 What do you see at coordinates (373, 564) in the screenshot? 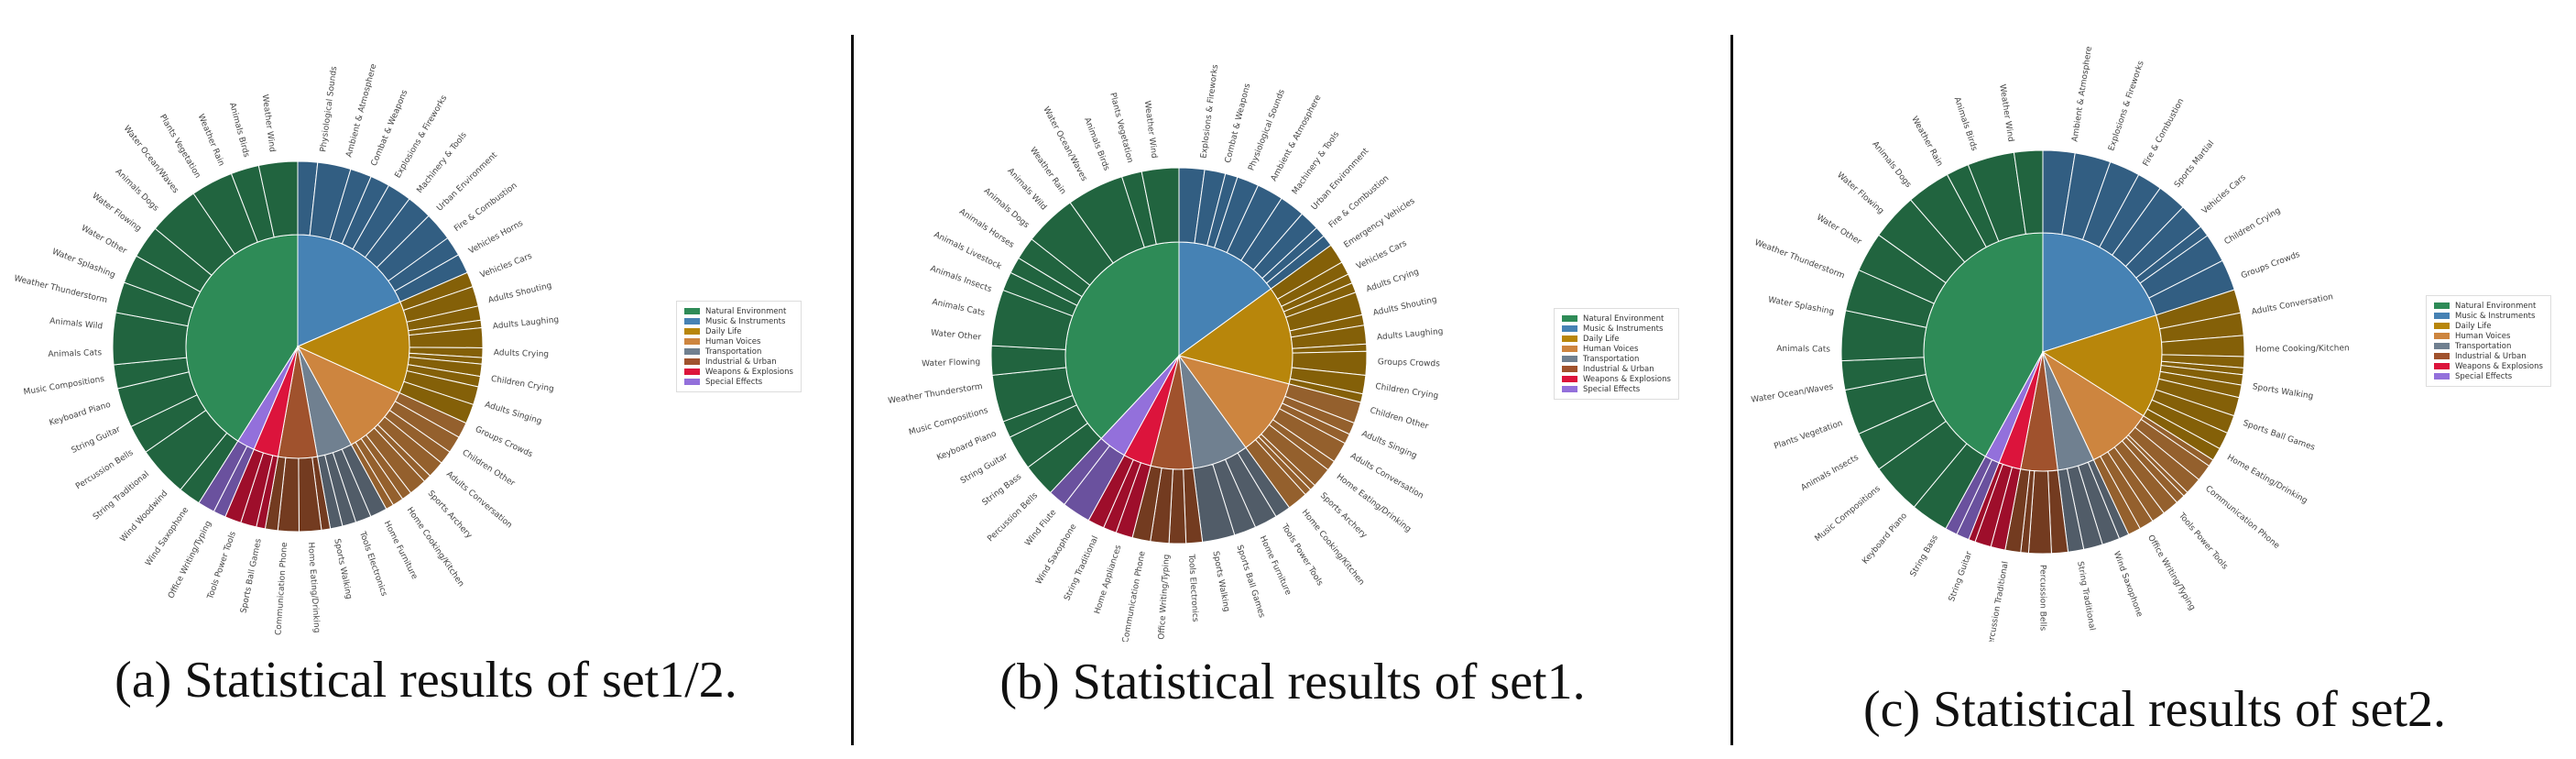
I see `subcategory-label: Tools Electronics` at bounding box center [373, 564].